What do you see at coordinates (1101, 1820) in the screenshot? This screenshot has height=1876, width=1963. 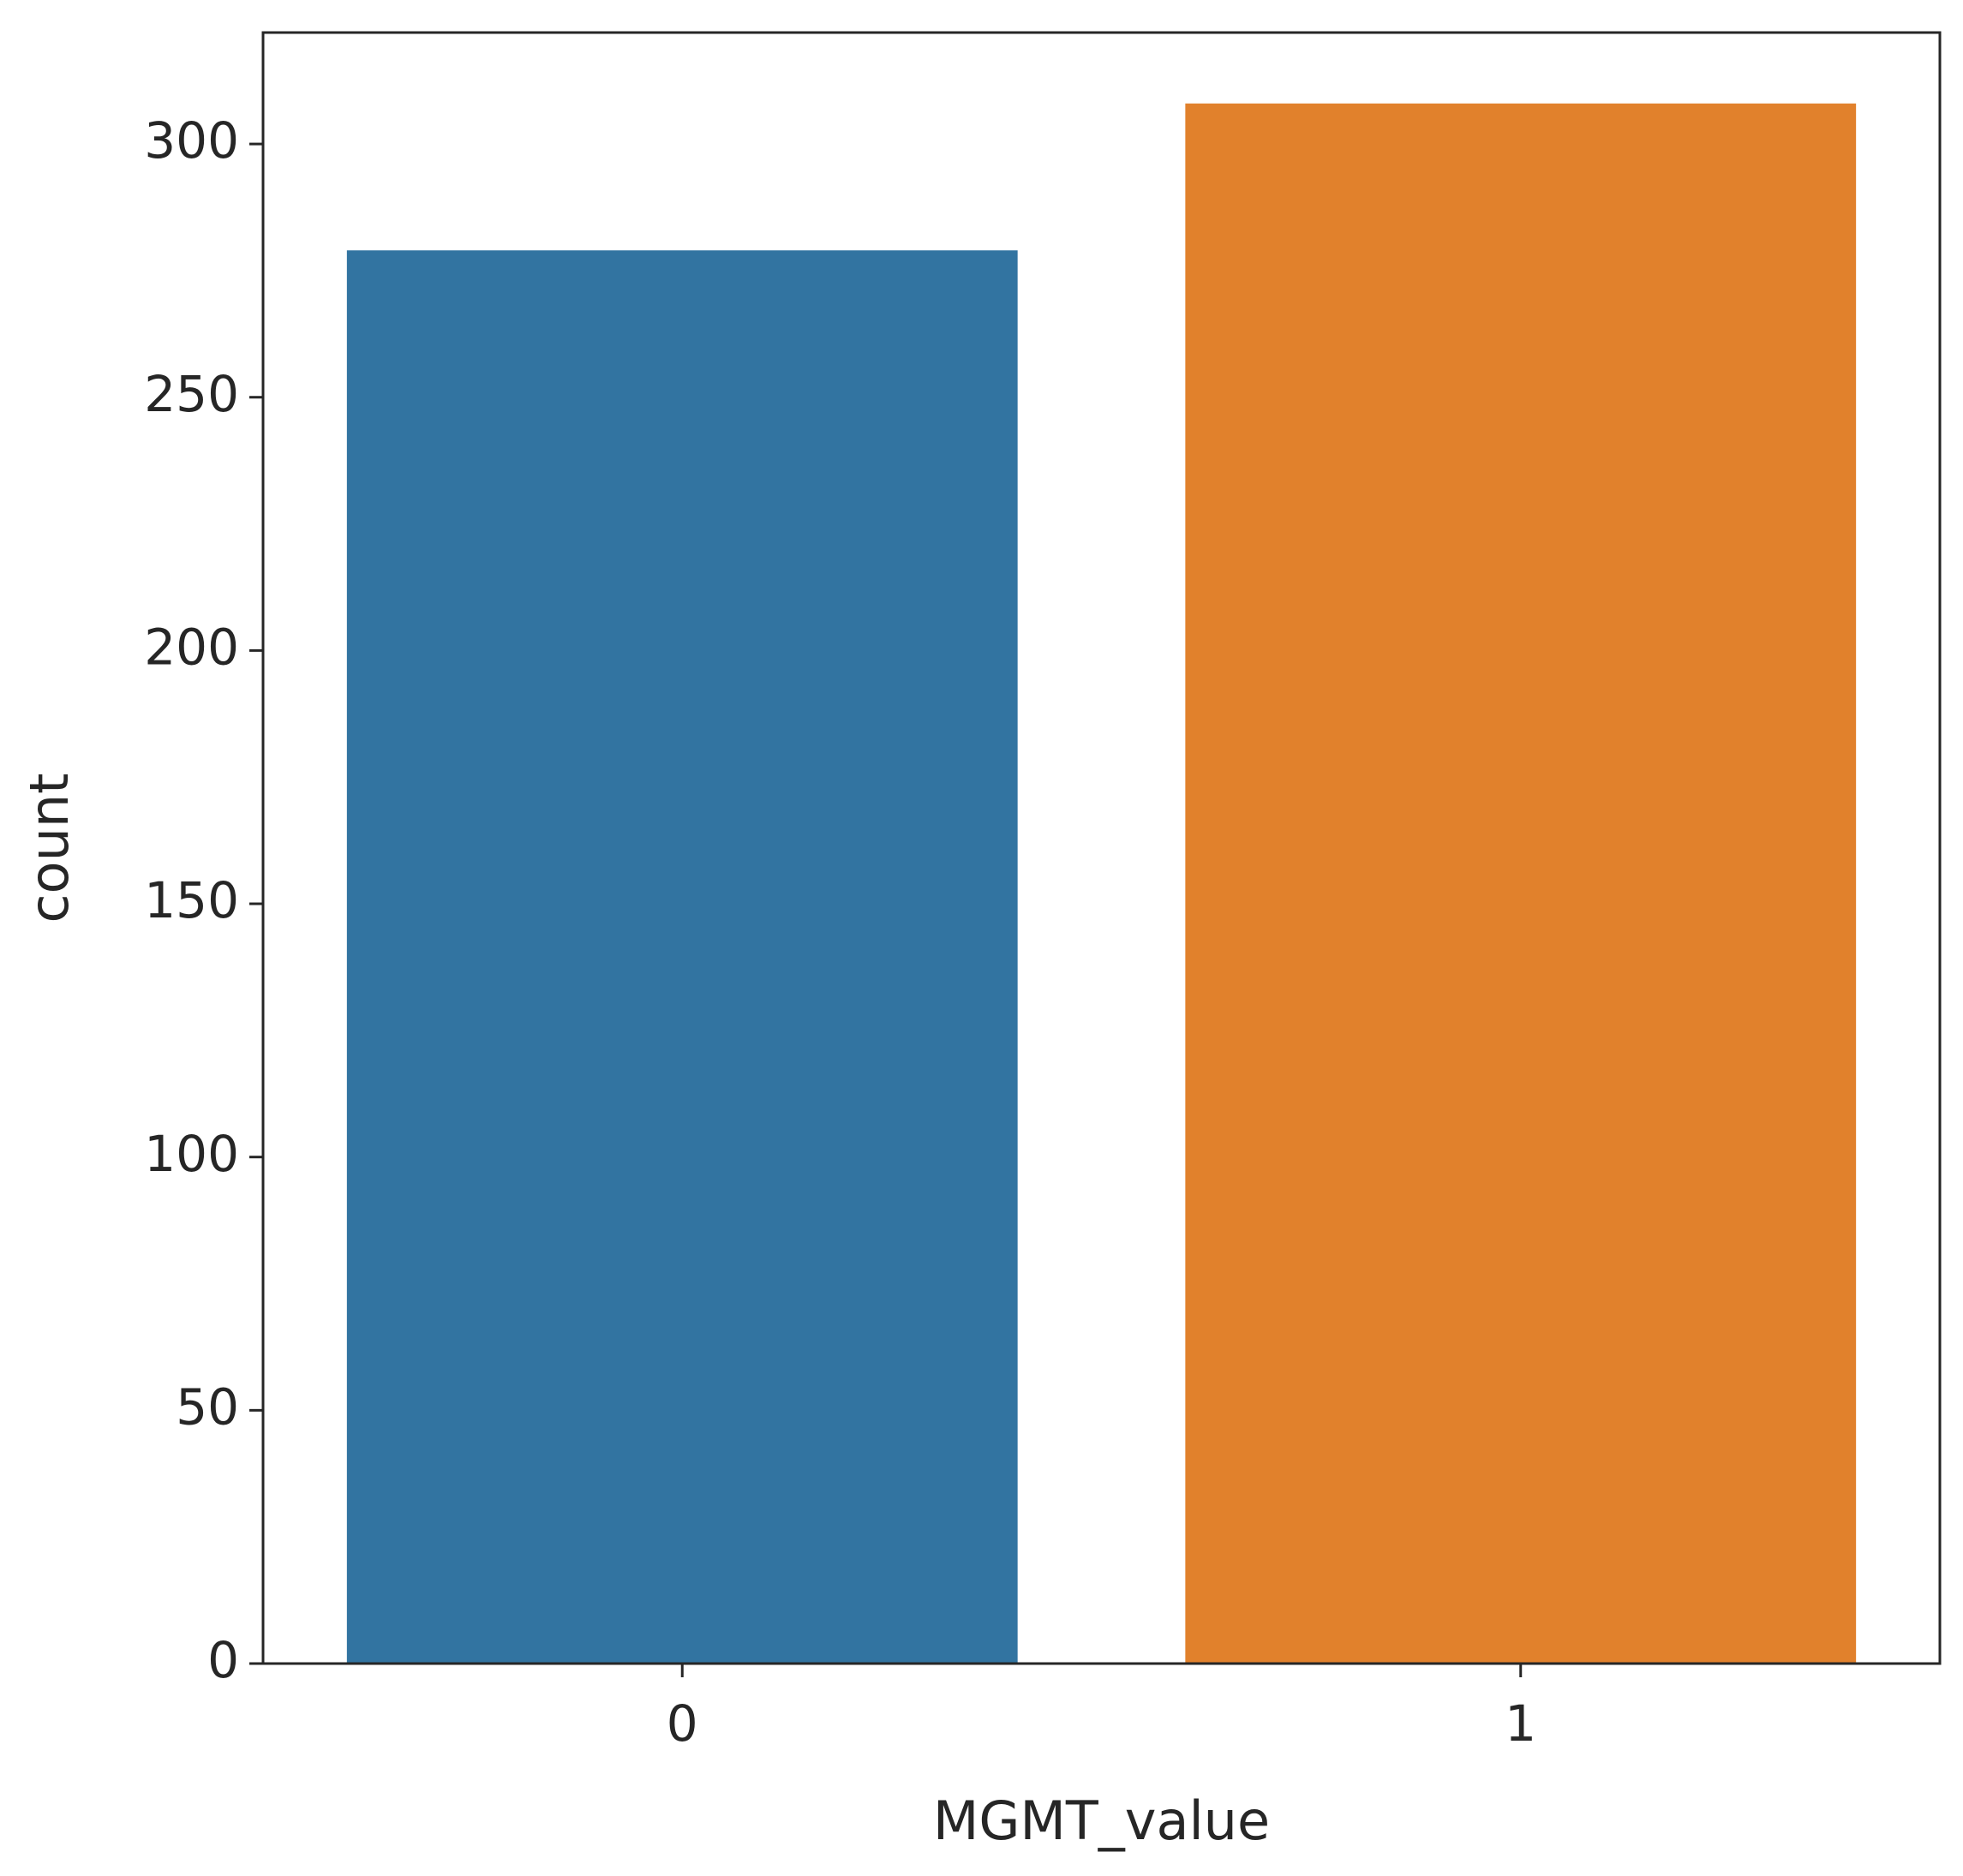 I see `x-axis-label: MGMT_value` at bounding box center [1101, 1820].